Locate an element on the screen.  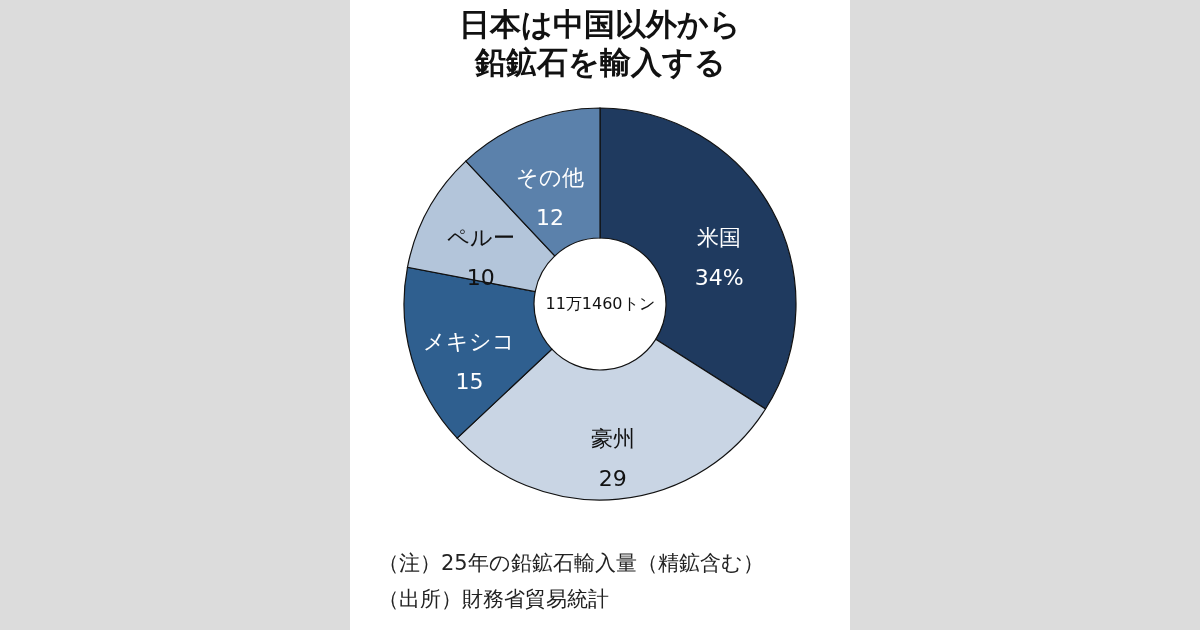
data-label: 15 is located at coordinates (469, 381).